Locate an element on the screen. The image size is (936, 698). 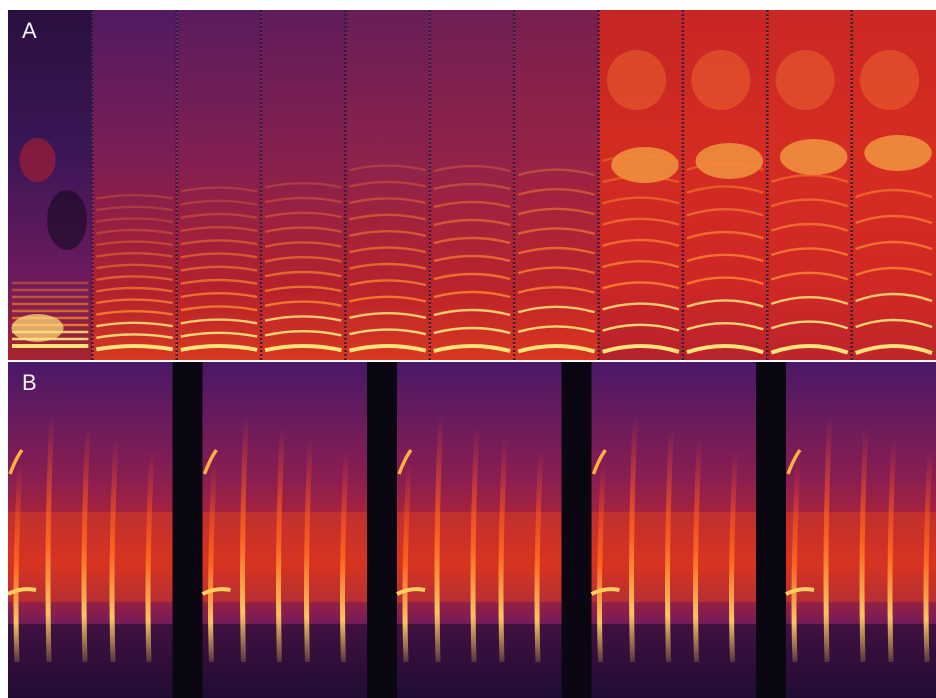
panel-label-a: A is located at coordinates (29, 30).